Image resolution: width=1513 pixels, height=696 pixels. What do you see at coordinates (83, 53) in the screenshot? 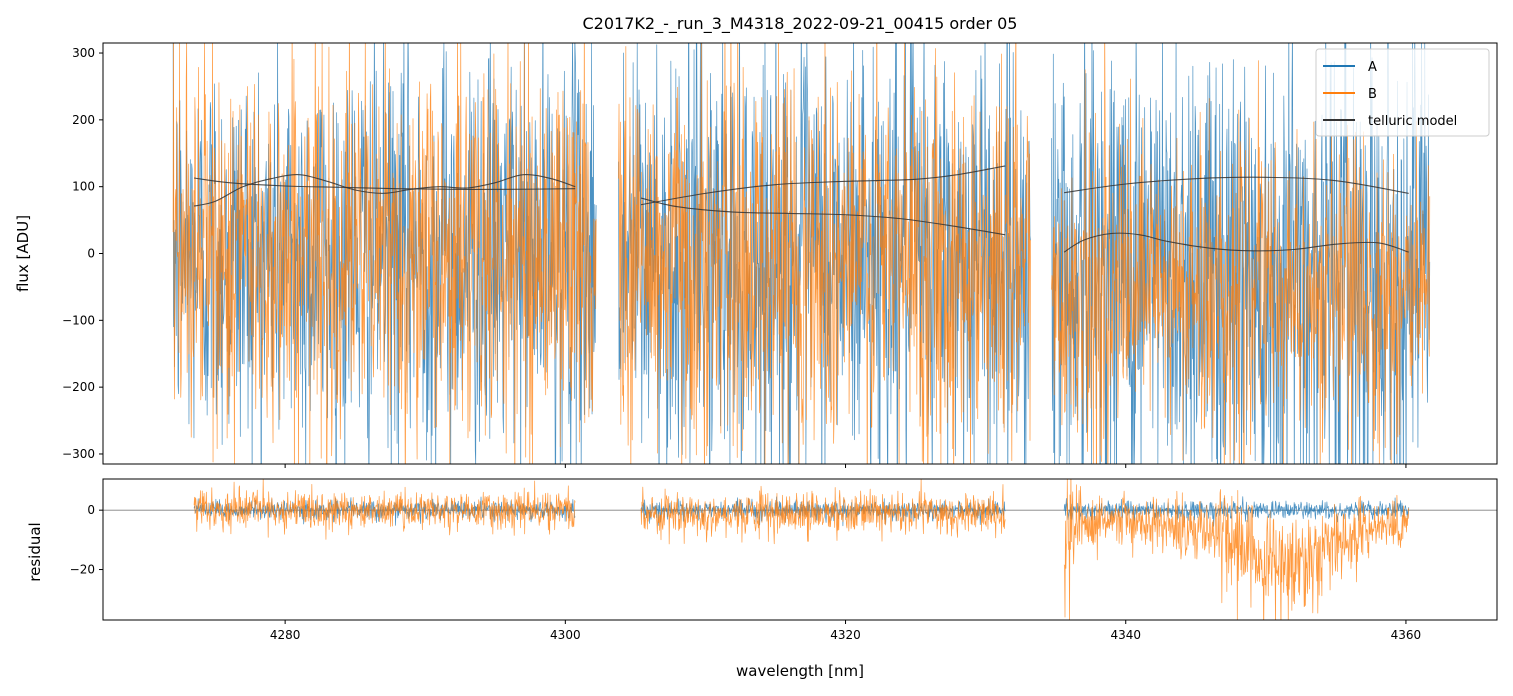
I see `y-tick-label: 300` at bounding box center [83, 53].